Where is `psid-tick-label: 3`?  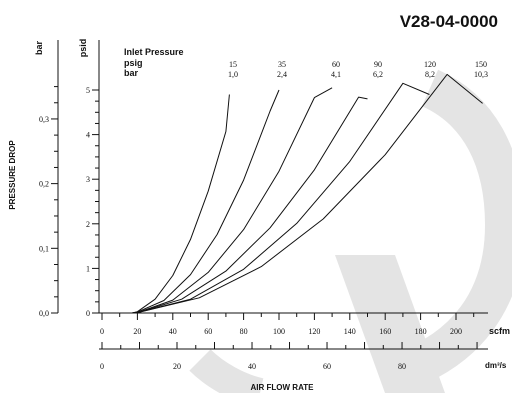
psid-tick-label: 3 is located at coordinates (88, 179).